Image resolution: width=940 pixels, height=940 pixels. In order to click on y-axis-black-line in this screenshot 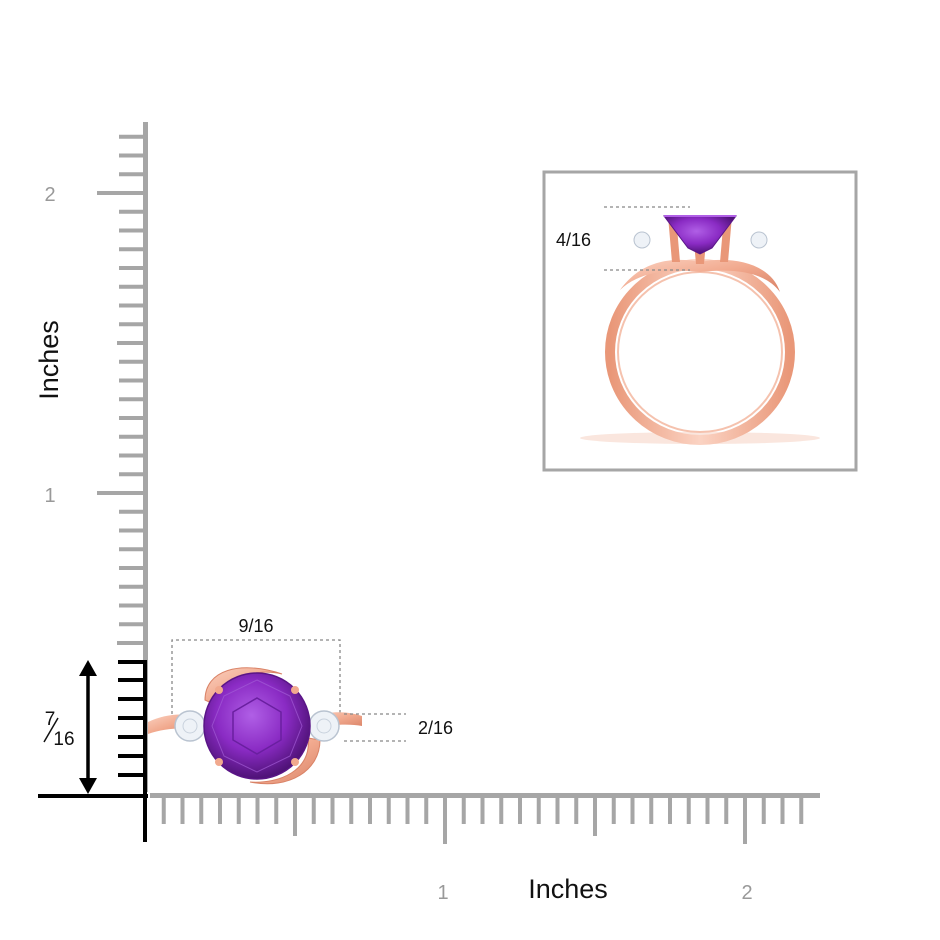, I will do `click(145, 818)`.